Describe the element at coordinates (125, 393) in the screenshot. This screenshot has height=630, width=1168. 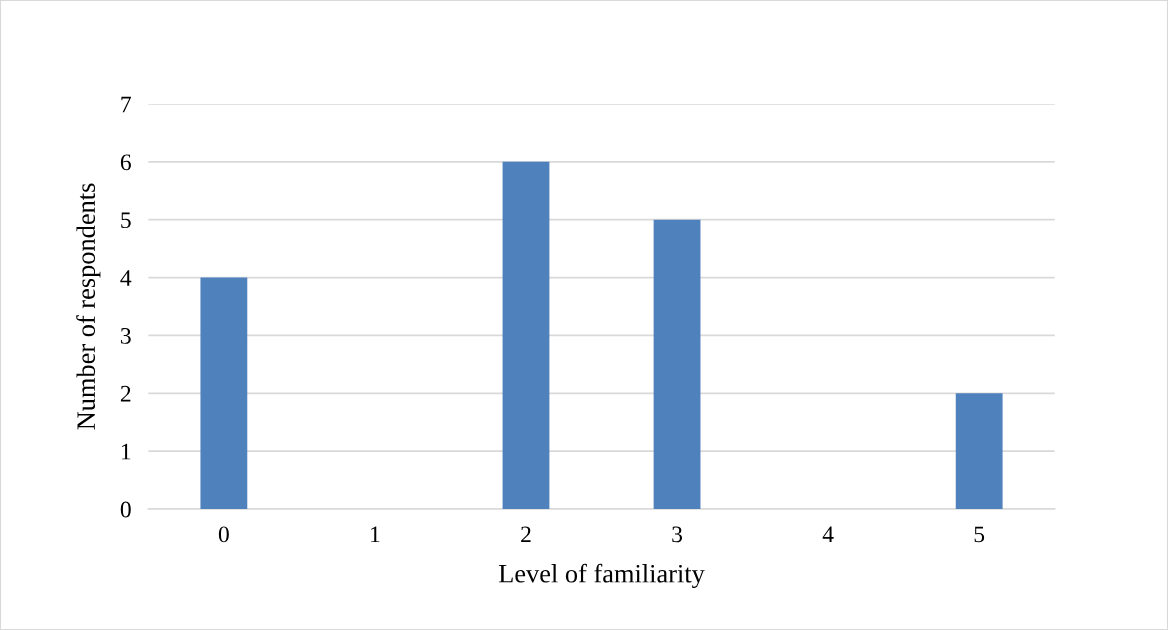
I see `y-tick-label: 2` at that location.